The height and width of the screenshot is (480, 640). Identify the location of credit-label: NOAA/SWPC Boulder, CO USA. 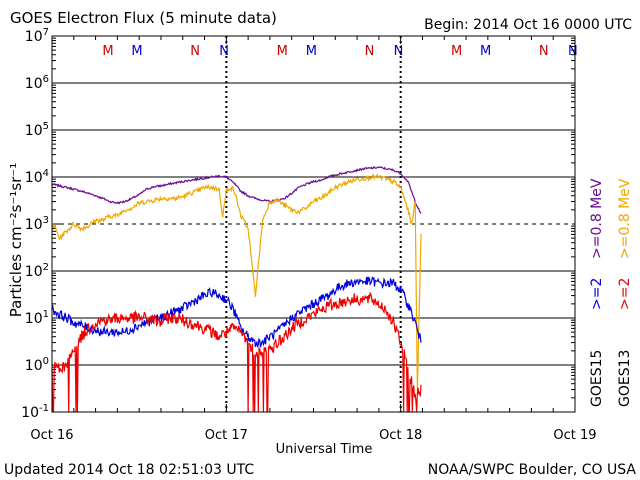
(532, 470).